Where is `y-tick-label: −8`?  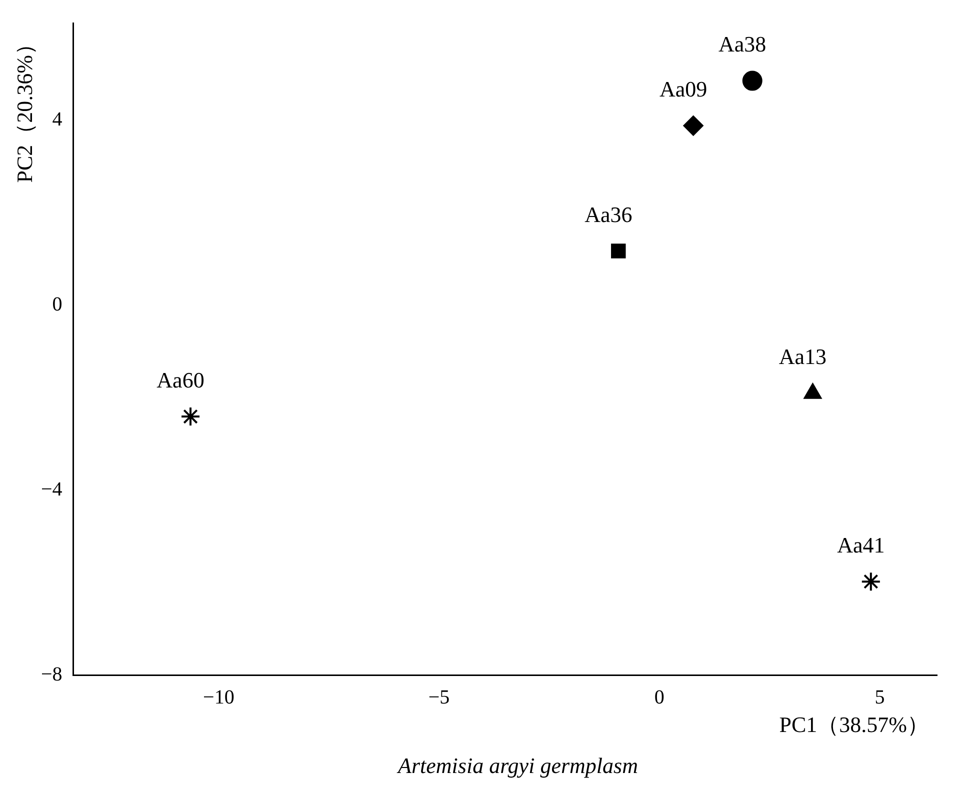 y-tick-label: −8 is located at coordinates (51, 674).